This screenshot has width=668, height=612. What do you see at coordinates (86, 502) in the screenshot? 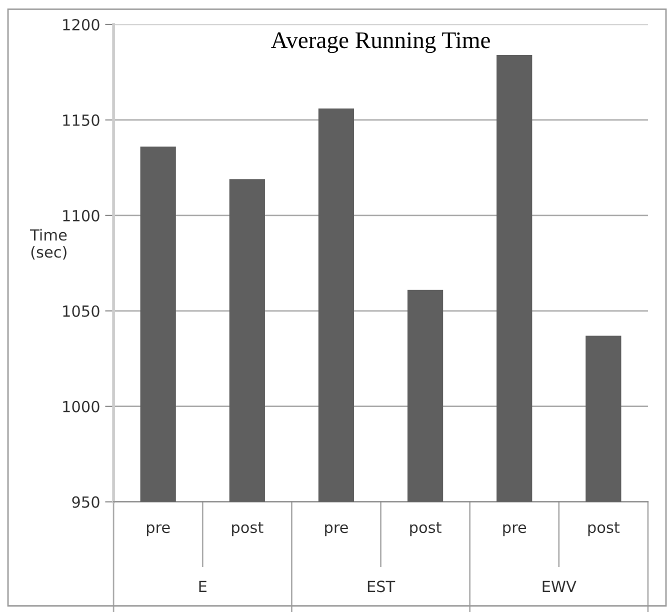
I see `y-tick-label: 950` at bounding box center [86, 502].